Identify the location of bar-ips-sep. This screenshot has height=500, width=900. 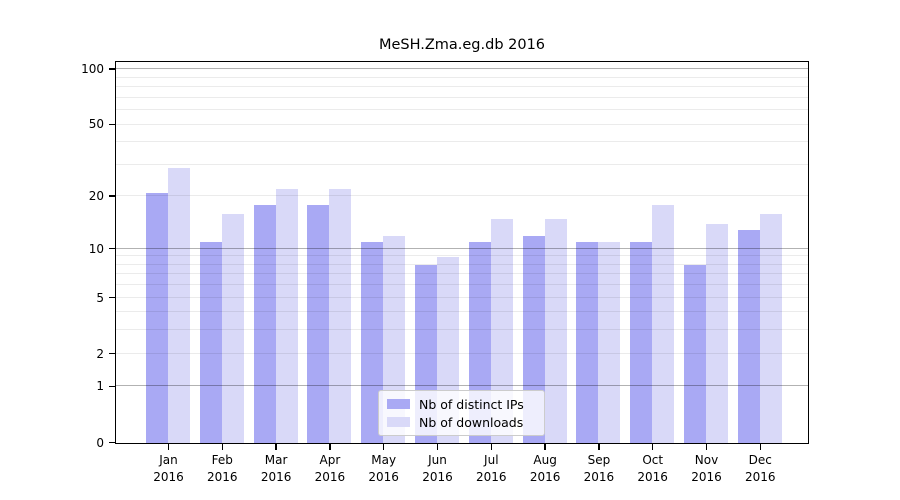
(587, 342).